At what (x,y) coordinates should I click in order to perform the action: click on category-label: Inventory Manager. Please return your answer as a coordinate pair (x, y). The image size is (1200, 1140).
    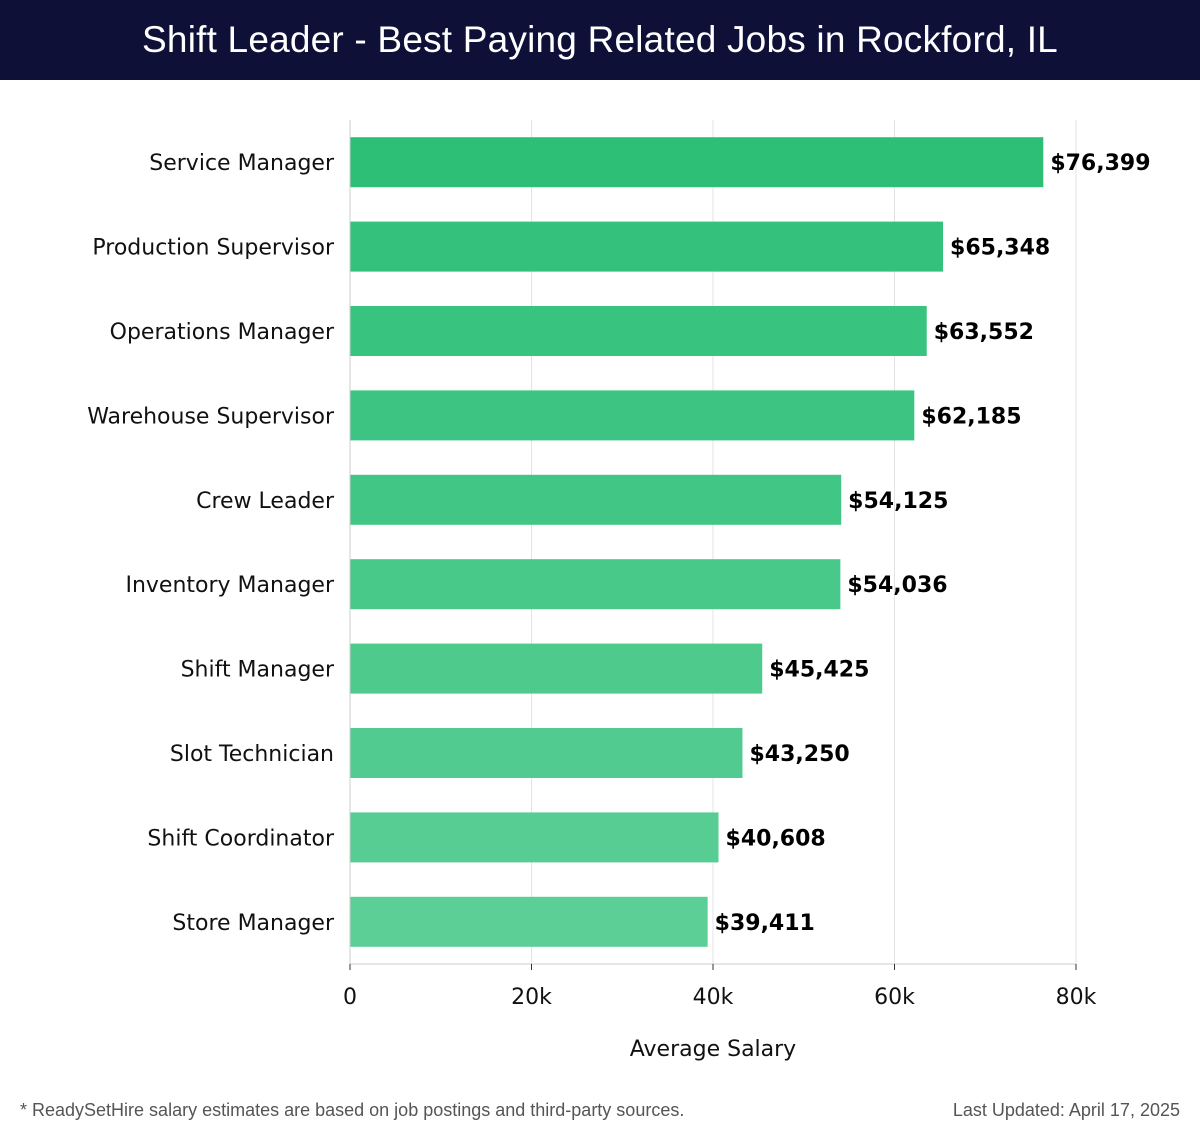
    Looking at the image, I should click on (229, 585).